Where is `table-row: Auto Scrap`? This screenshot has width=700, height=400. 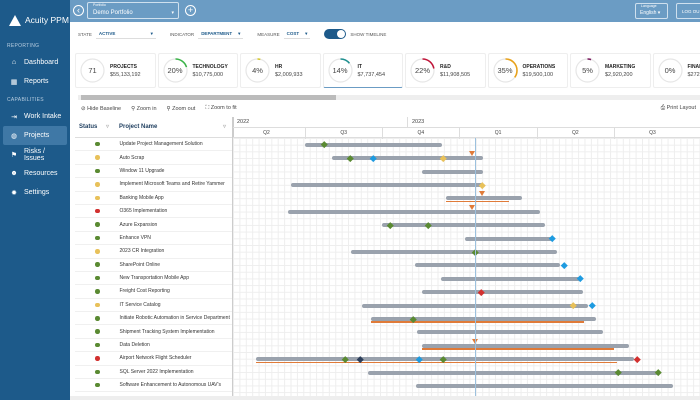
table-row: Auto Scrap is located at coordinates (153, 158).